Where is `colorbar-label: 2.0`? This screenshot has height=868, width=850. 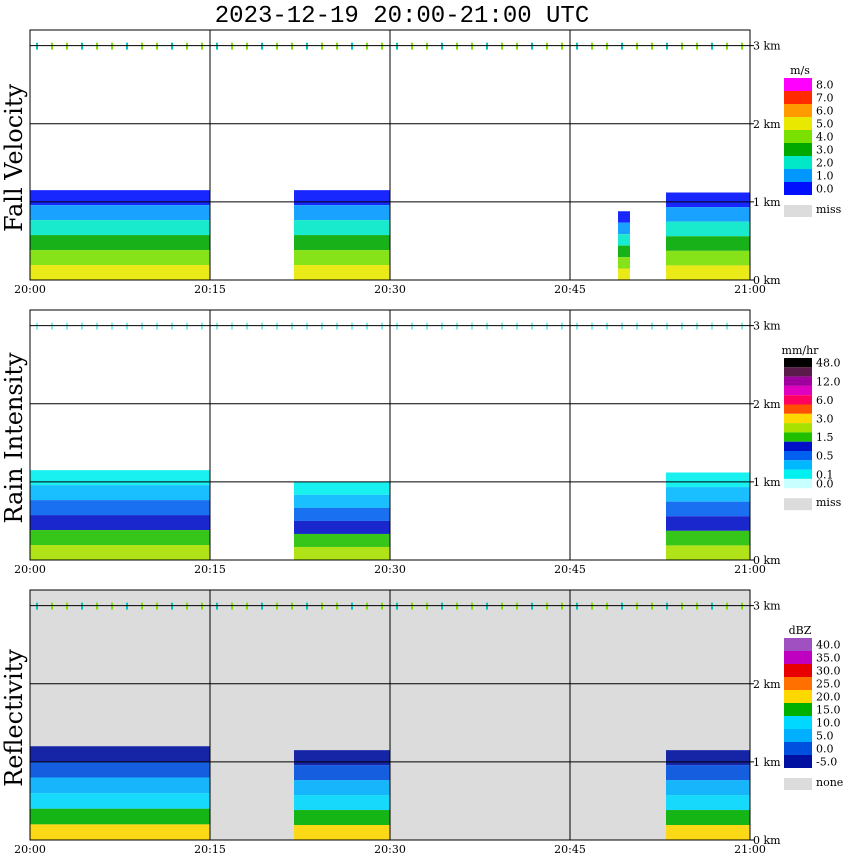 colorbar-label: 2.0 is located at coordinates (825, 163).